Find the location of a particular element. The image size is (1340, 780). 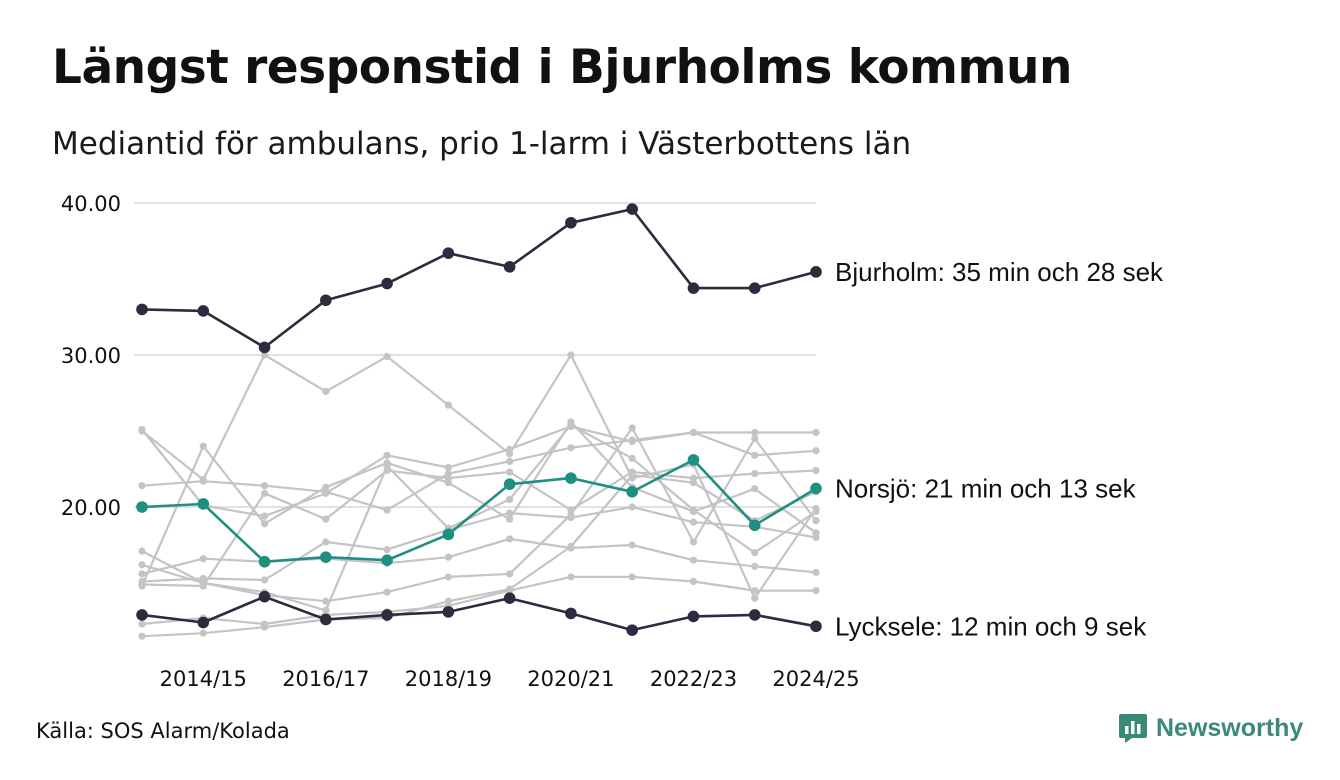

series-lycksele is located at coordinates (479, 613).